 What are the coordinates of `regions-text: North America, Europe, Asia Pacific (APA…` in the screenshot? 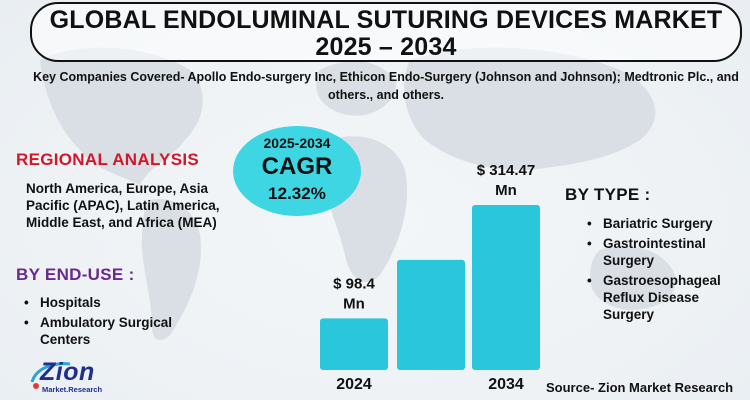 It's located at (123, 205).